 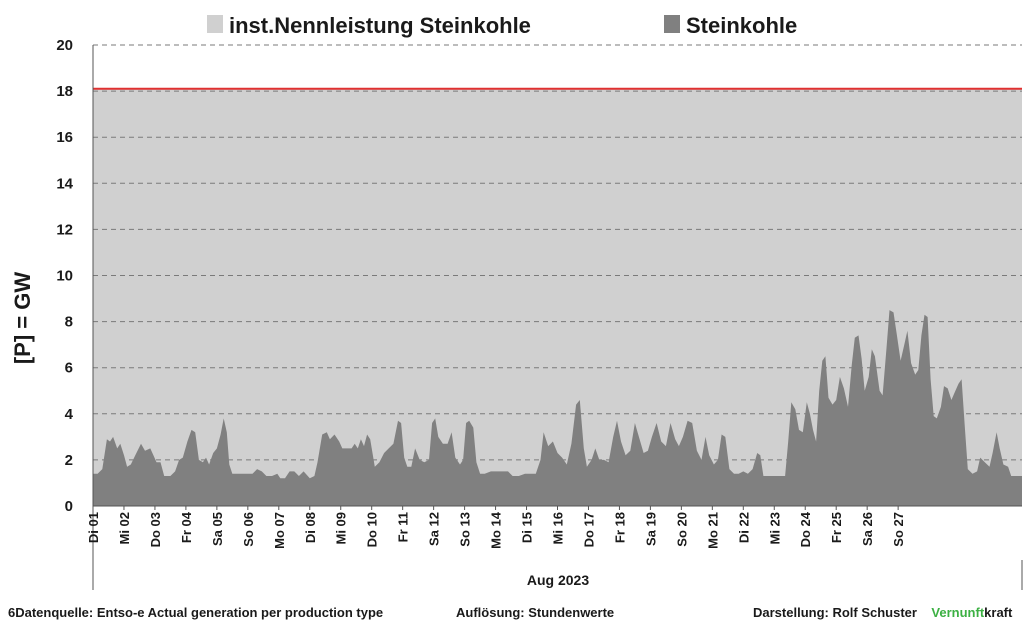 What do you see at coordinates (64, 137) in the screenshot?
I see `y-tick-label: 16` at bounding box center [64, 137].